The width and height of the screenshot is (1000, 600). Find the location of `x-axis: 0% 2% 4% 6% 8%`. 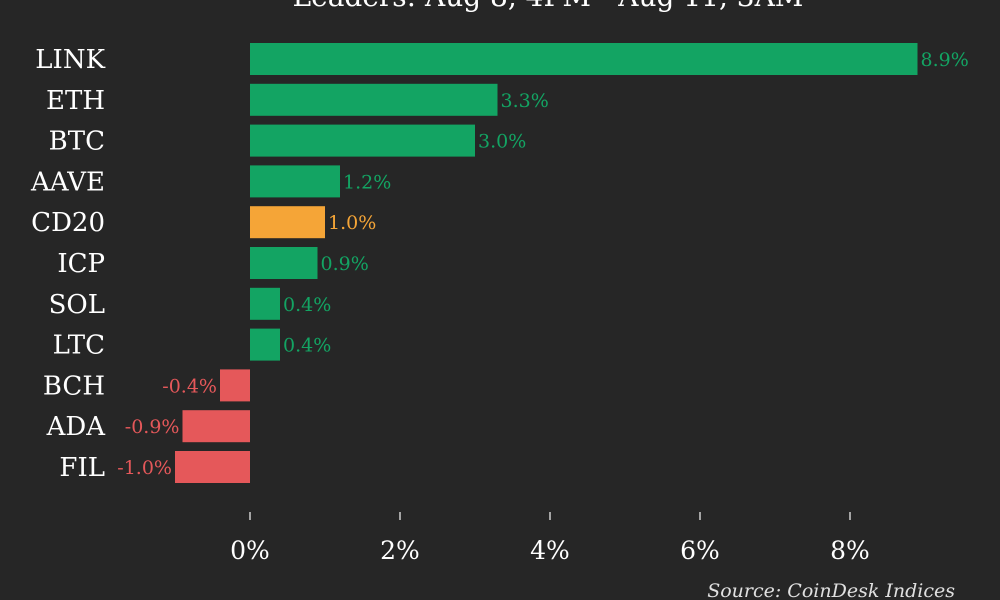

x-axis: 0% 2% 4% 6% 8% is located at coordinates (550, 538).